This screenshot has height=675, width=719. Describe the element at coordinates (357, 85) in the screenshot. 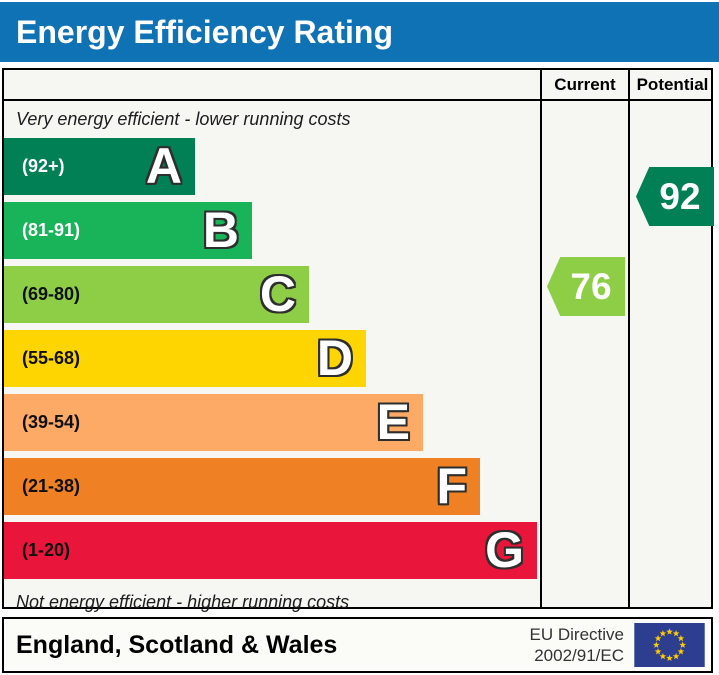

I see `chart-header-row` at that location.